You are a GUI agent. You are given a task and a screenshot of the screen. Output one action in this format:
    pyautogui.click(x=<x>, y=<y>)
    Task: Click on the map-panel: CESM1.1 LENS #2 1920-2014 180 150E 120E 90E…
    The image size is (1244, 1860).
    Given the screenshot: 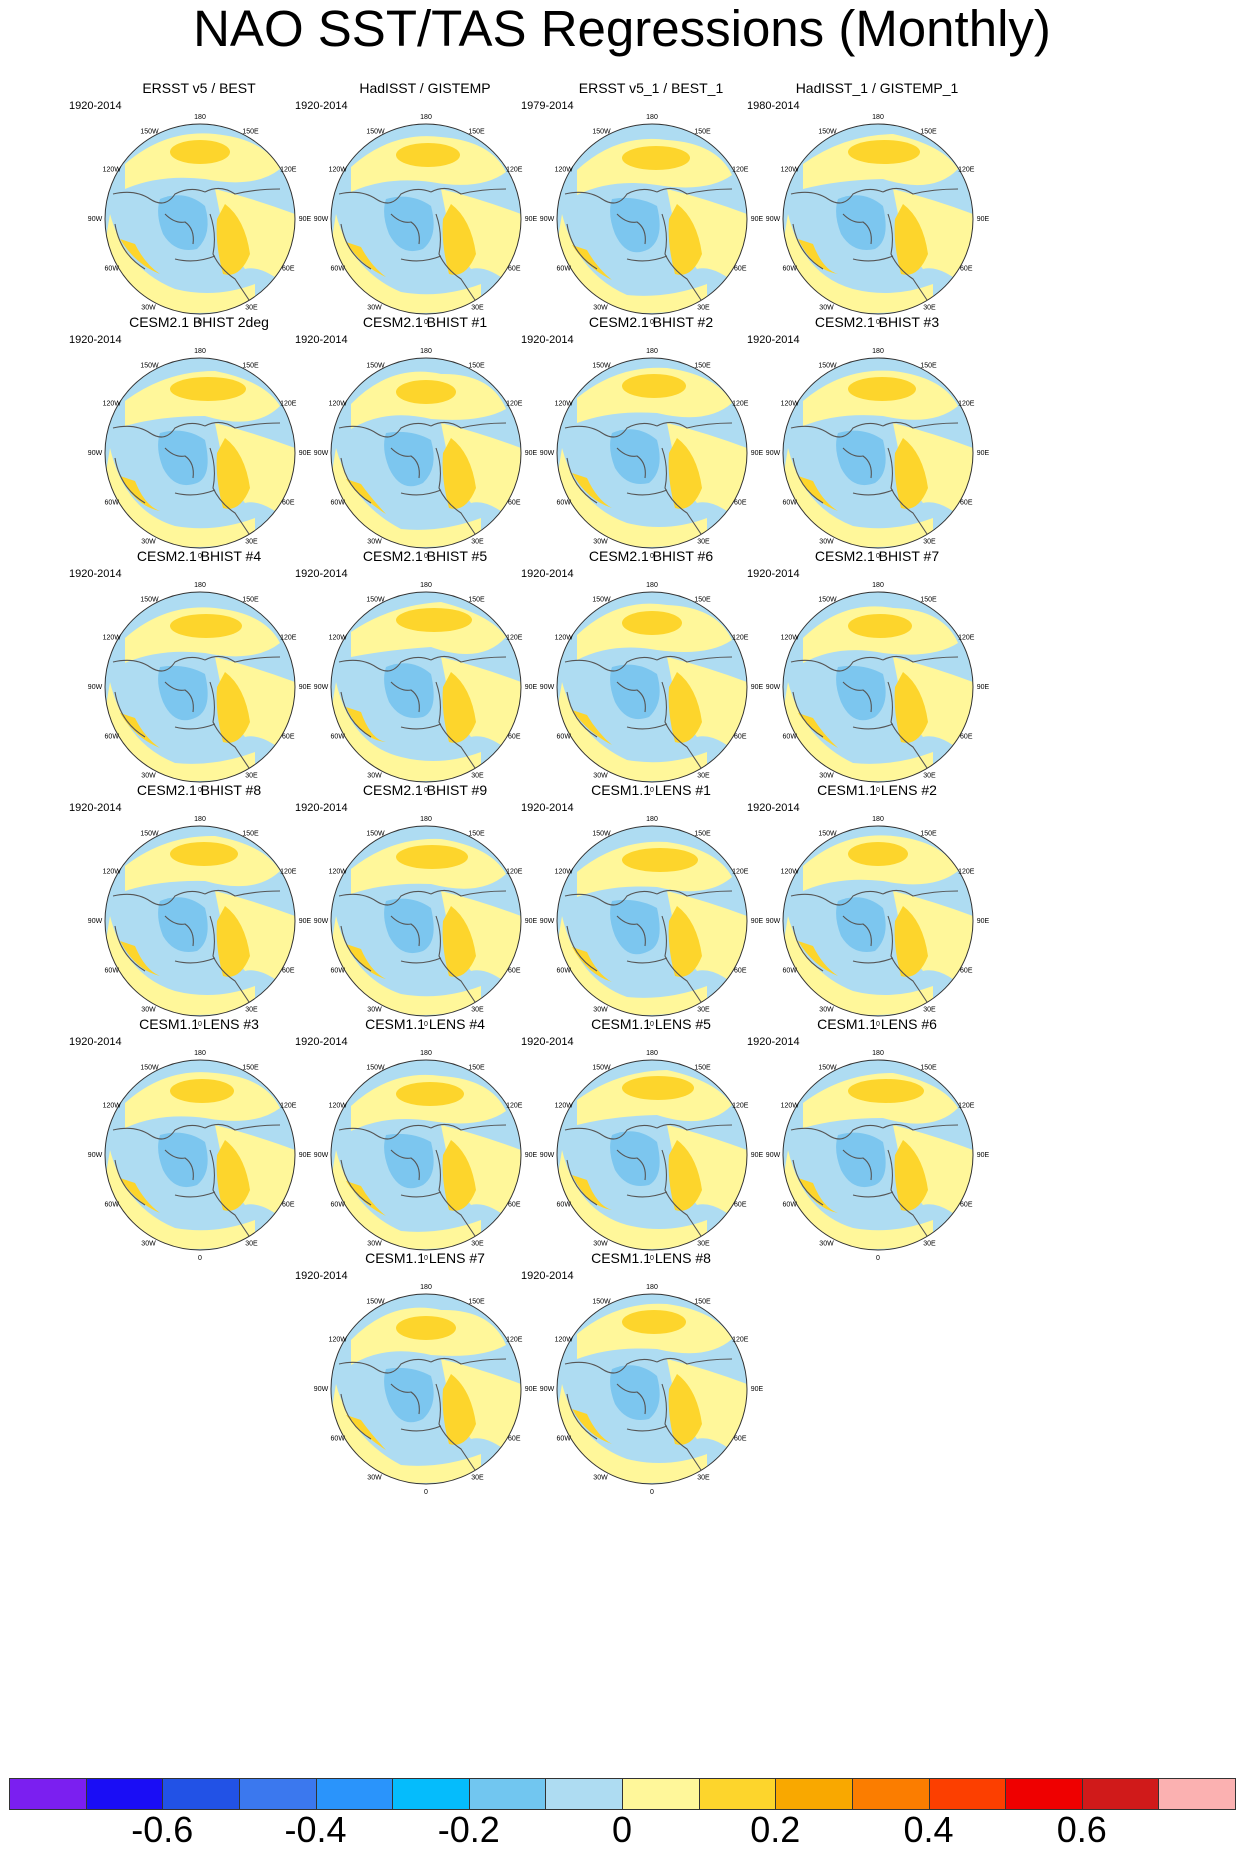 What is the action you would take?
    pyautogui.click(x=877, y=915)
    